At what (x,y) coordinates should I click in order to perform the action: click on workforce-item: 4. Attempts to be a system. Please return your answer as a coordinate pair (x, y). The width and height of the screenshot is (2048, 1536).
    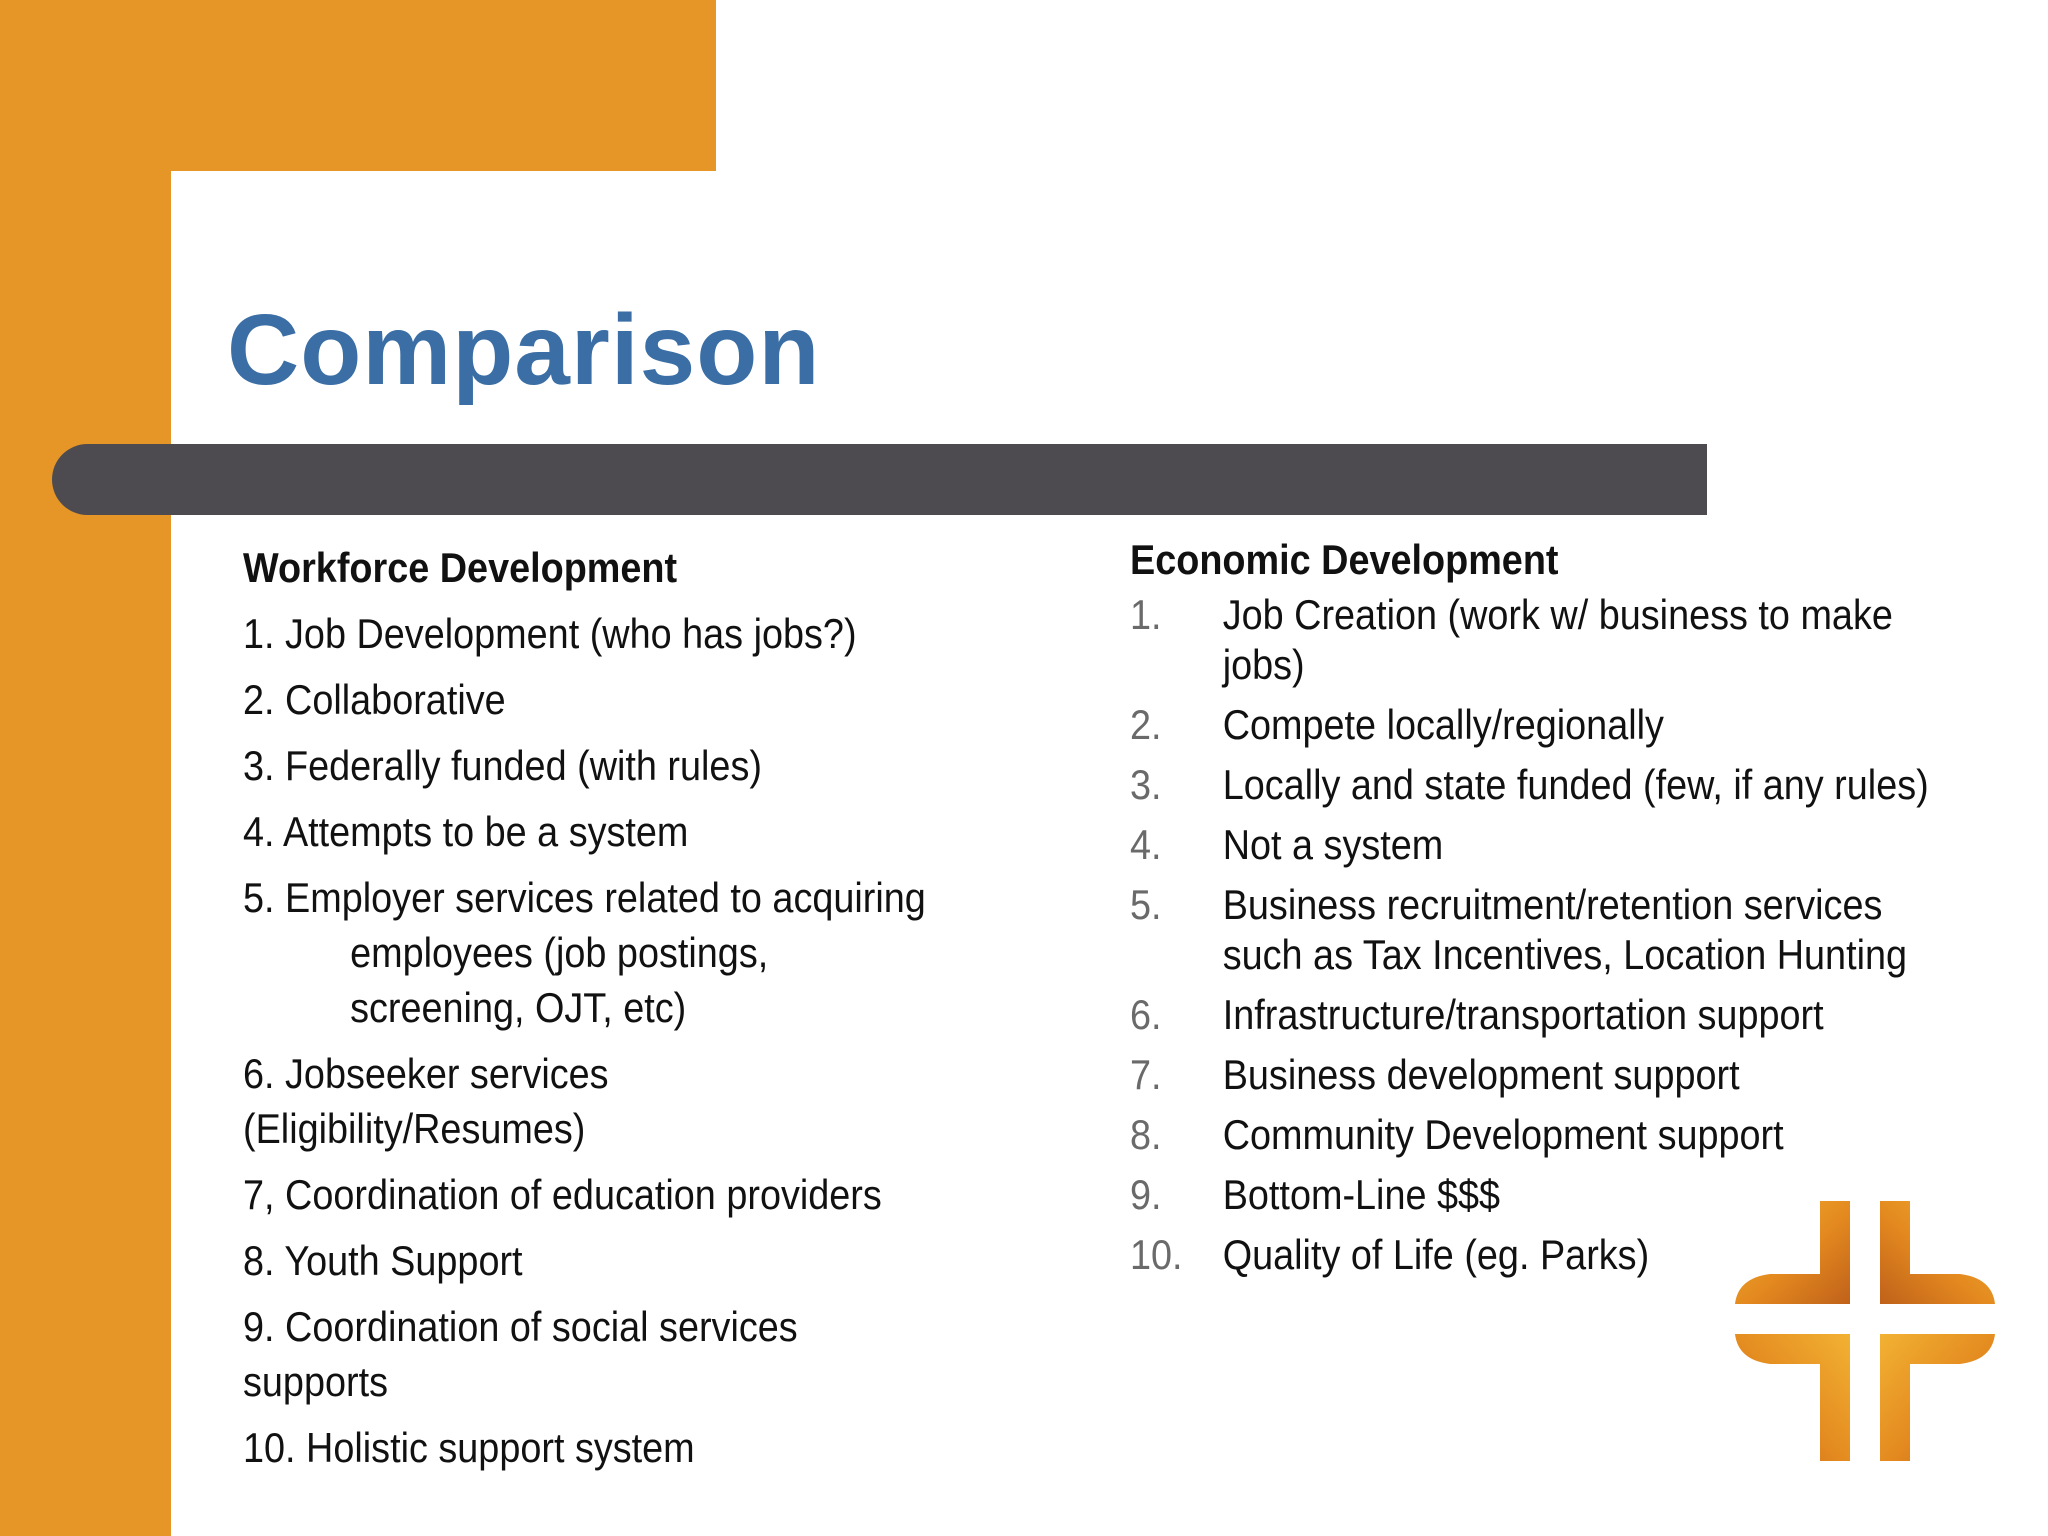
    Looking at the image, I should click on (585, 831).